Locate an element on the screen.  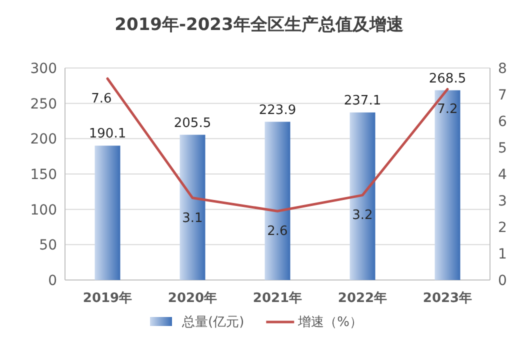
y2-tick-label: 0 is located at coordinates (502, 281).